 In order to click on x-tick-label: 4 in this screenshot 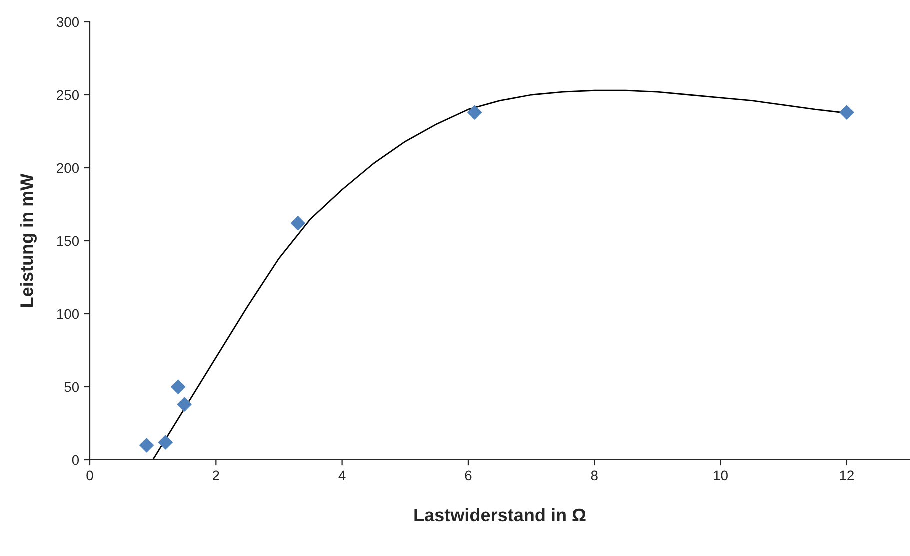, I will do `click(342, 475)`.